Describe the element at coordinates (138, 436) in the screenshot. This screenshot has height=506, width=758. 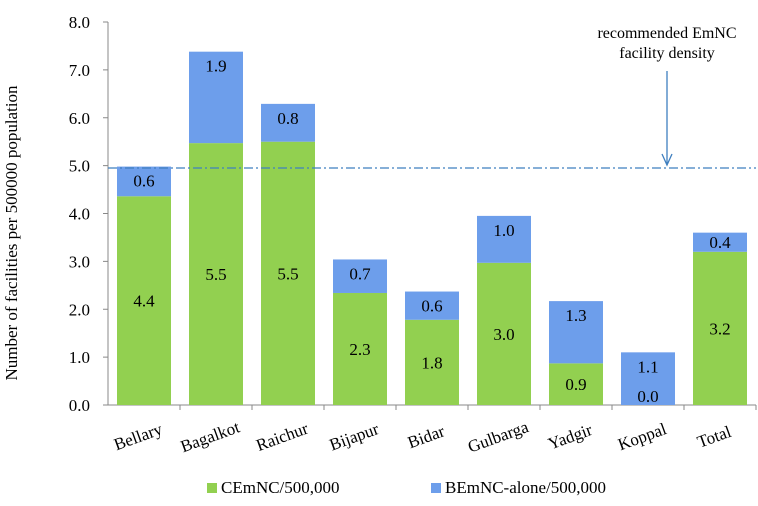
I see `x-tick-label: Bellary` at that location.